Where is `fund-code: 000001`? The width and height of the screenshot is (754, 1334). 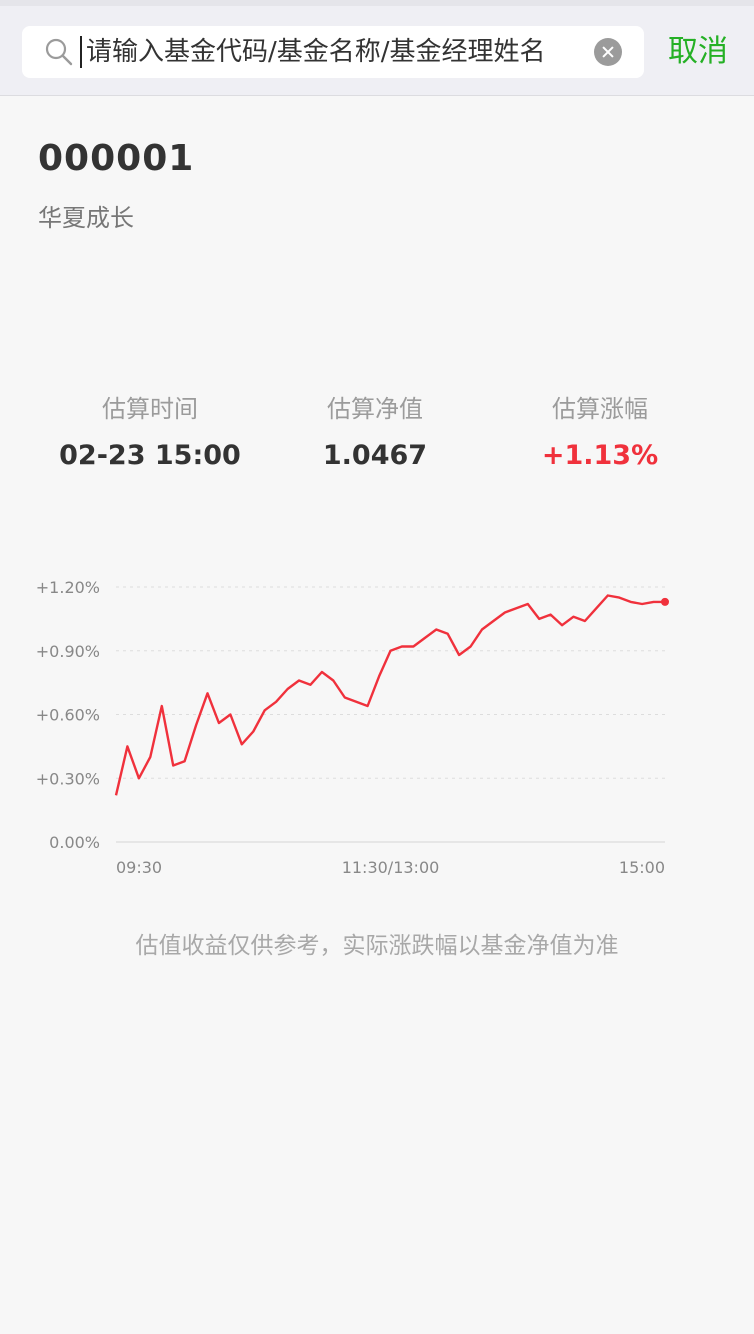
fund-code: 000001 is located at coordinates (116, 158).